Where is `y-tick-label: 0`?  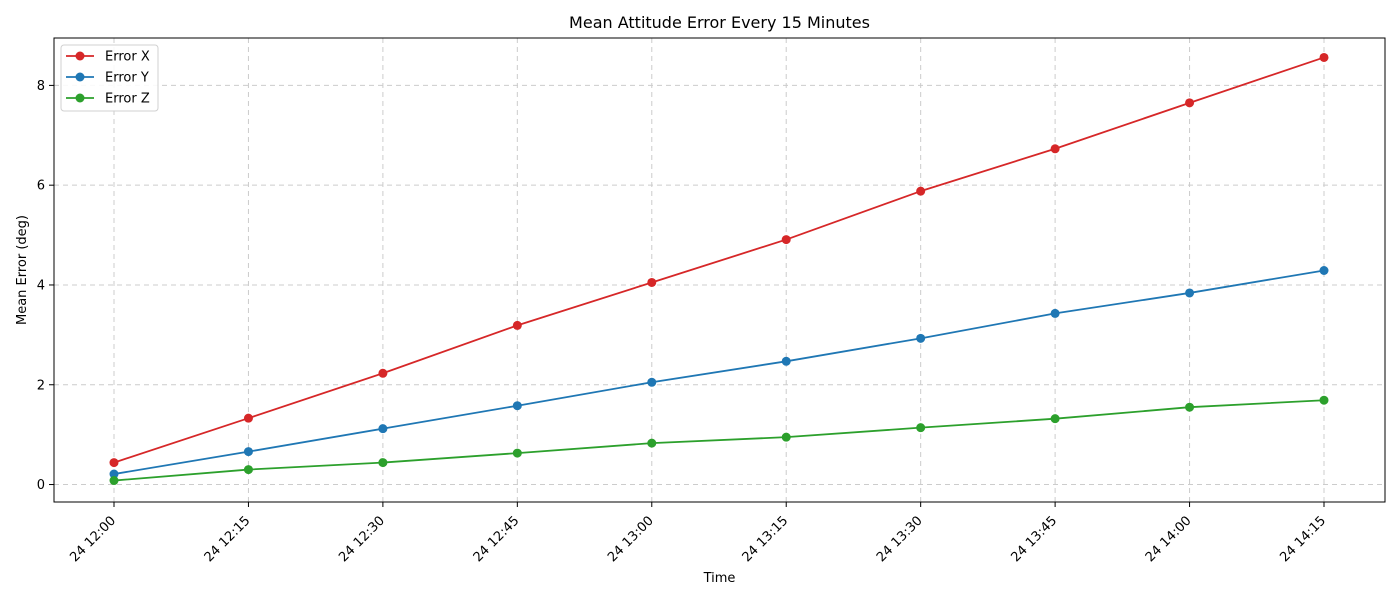
y-tick-label: 0 is located at coordinates (41, 485).